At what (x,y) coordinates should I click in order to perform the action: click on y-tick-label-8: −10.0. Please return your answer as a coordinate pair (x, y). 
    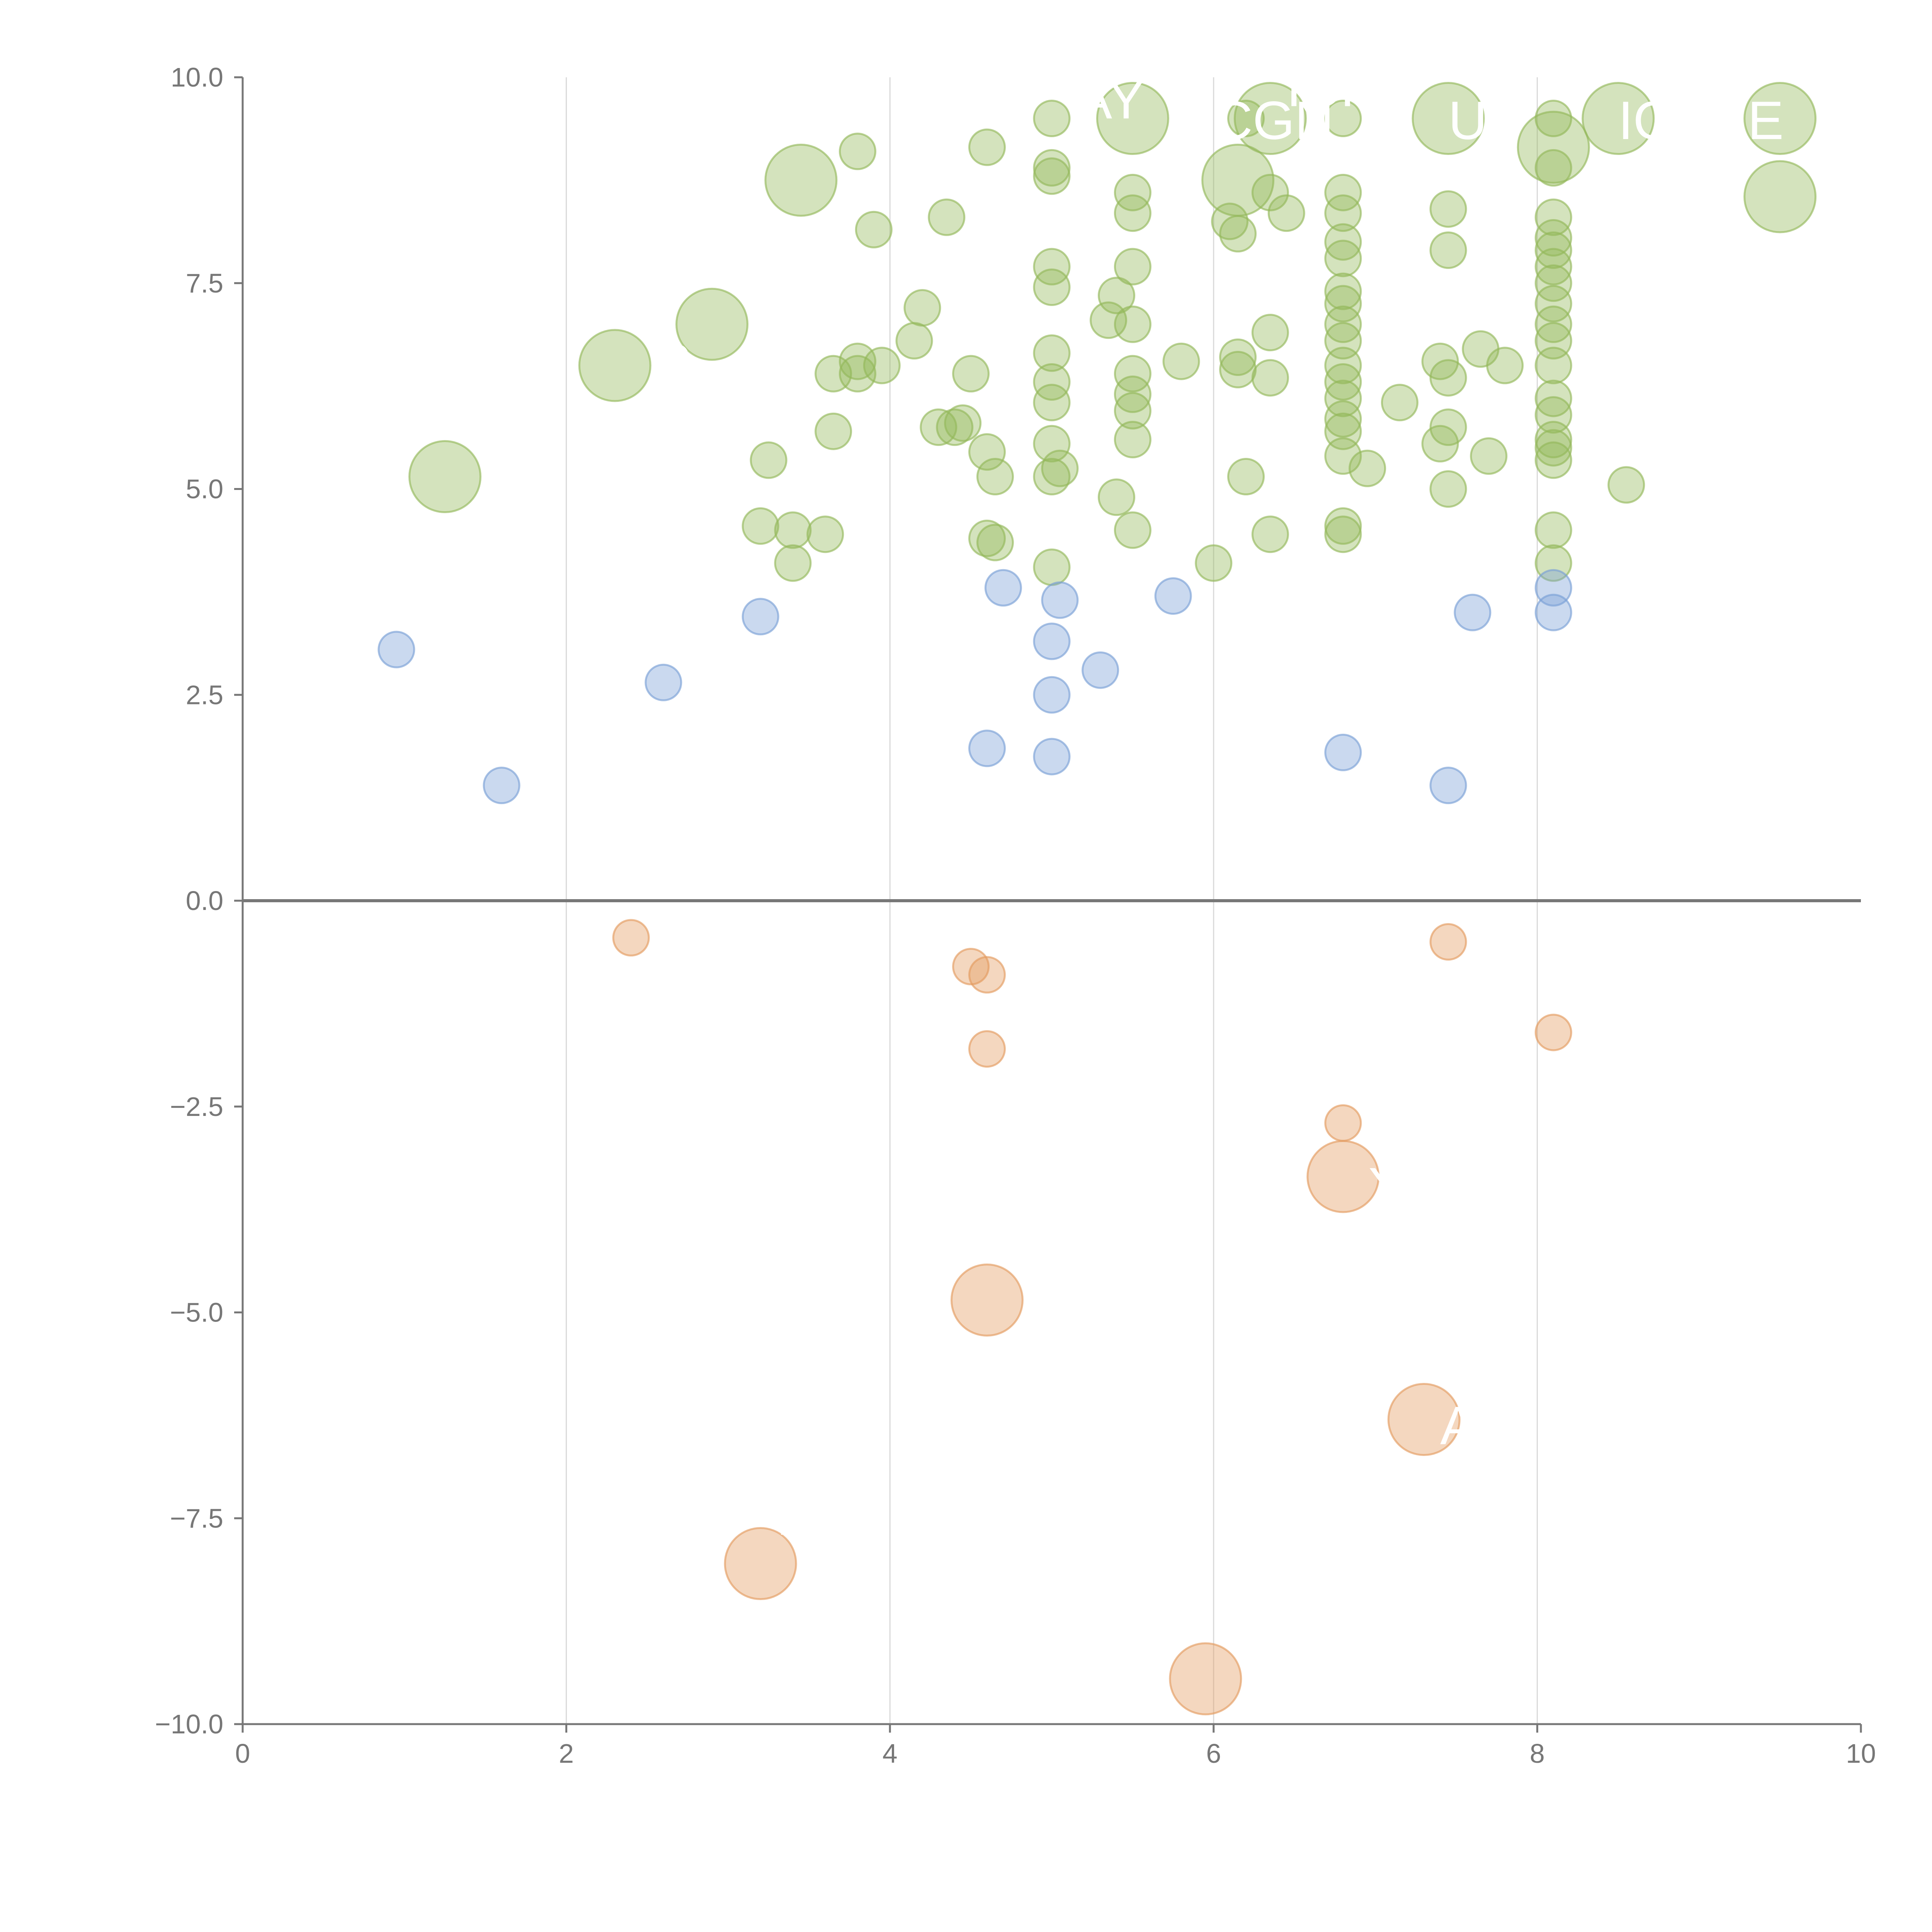
    Looking at the image, I should click on (189, 1724).